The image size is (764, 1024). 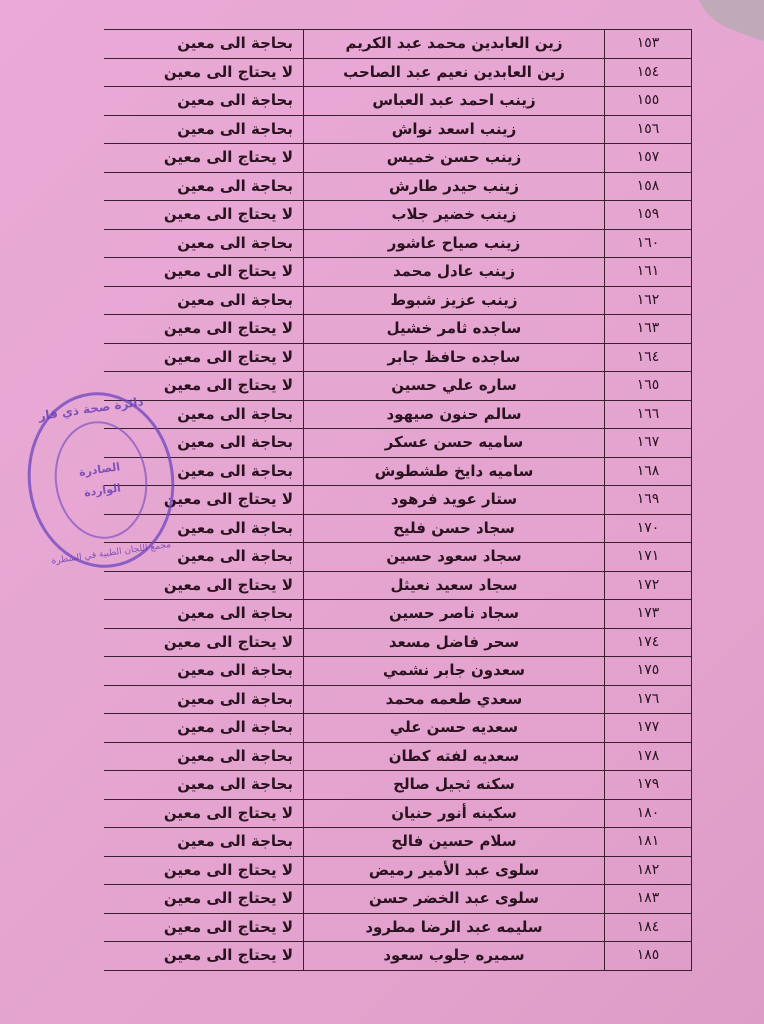 I want to click on row-number: ١٧٣, so click(x=648, y=614).